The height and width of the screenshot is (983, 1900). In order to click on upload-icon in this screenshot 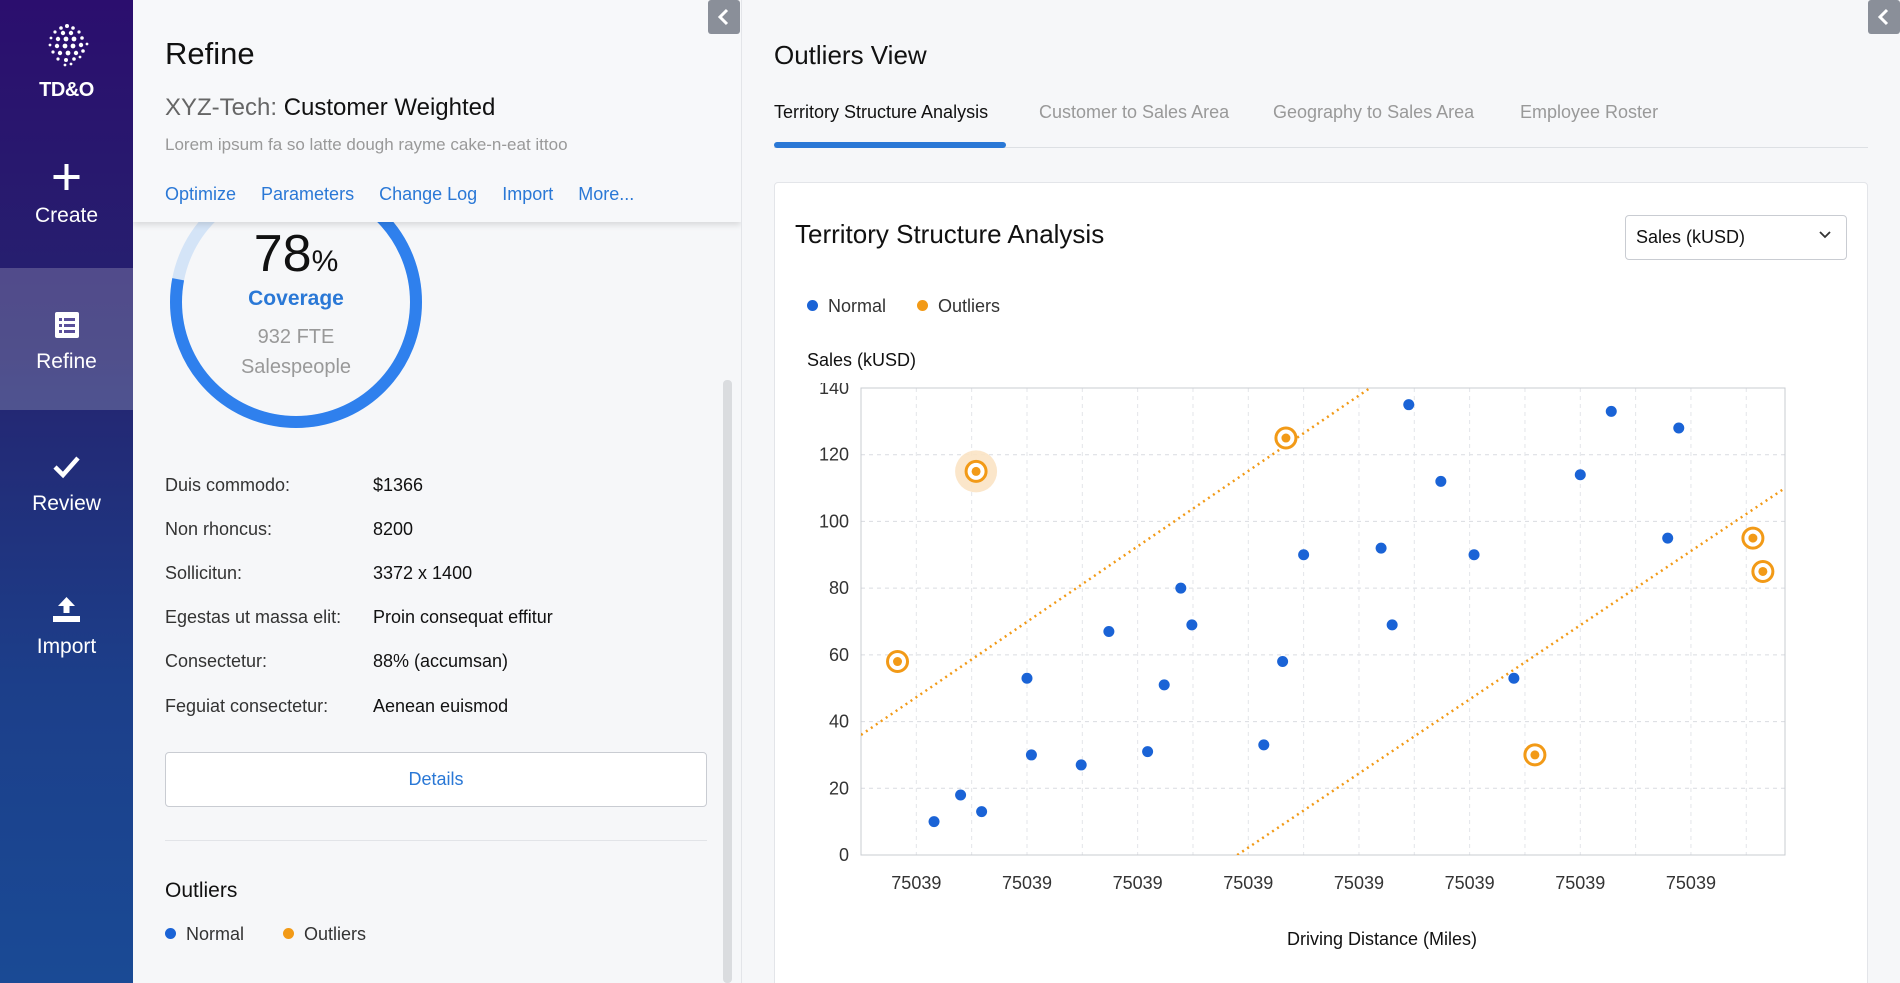, I will do `click(66, 609)`.